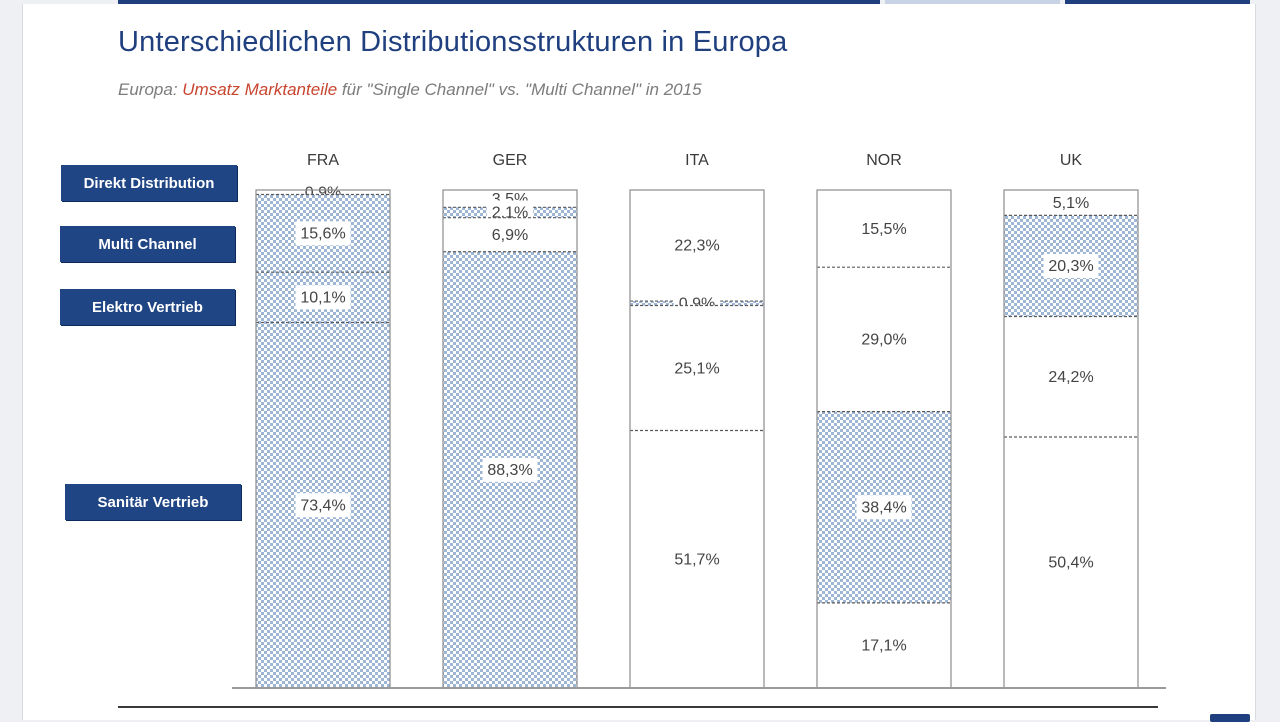  I want to click on data-label-nor-other: 17,1%, so click(883, 646).